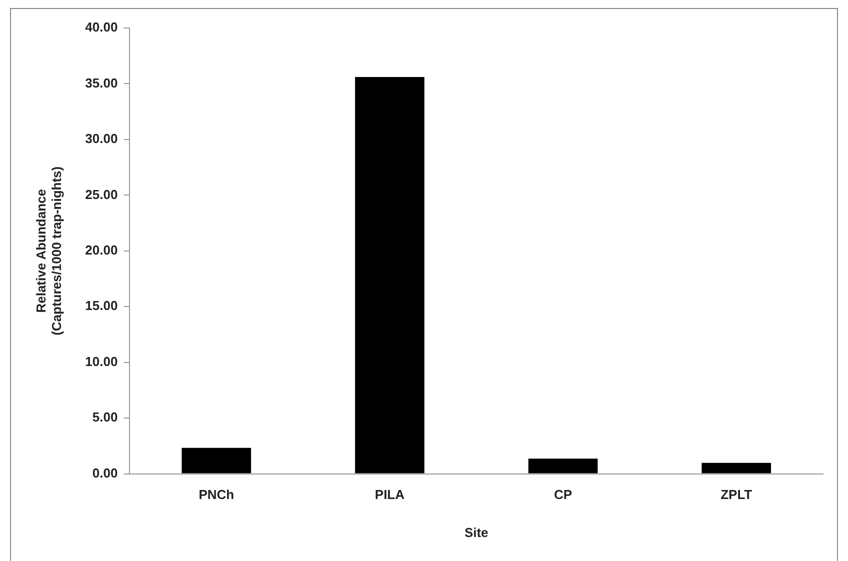 The image size is (848, 561). Describe the element at coordinates (48, 251) in the screenshot. I see `y-axis-title: Relative Abundance (Captures/1000 trap-nights)` at that location.